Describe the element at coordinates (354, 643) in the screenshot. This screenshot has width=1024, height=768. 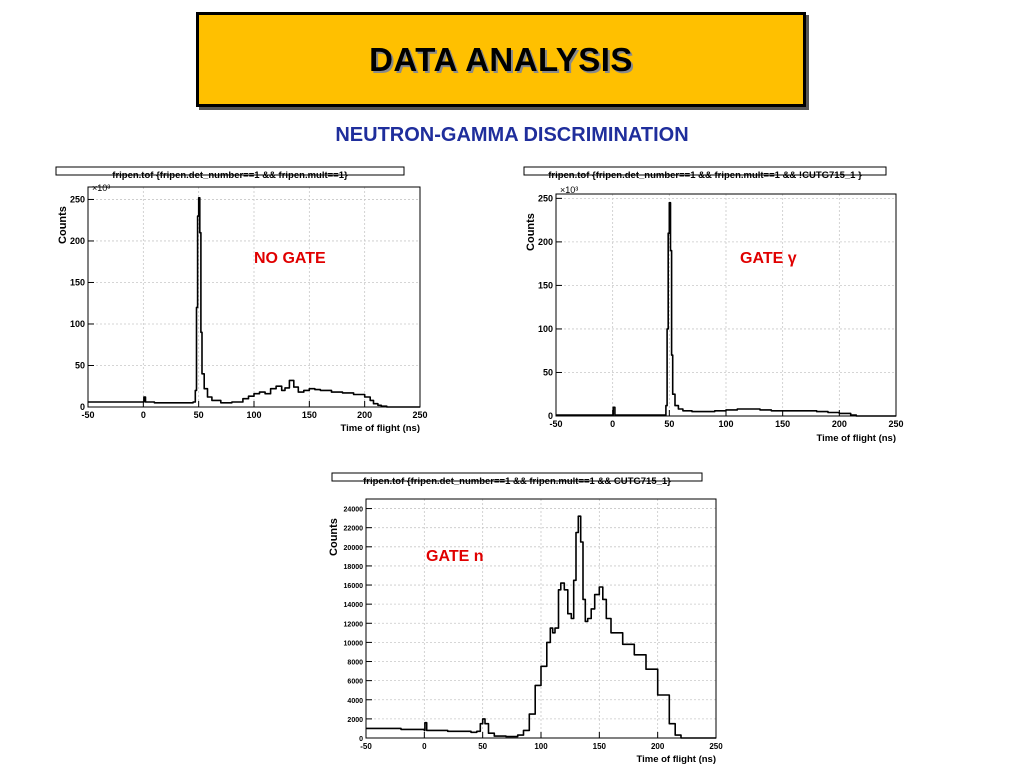
I see `y-tick-label: 10000` at that location.